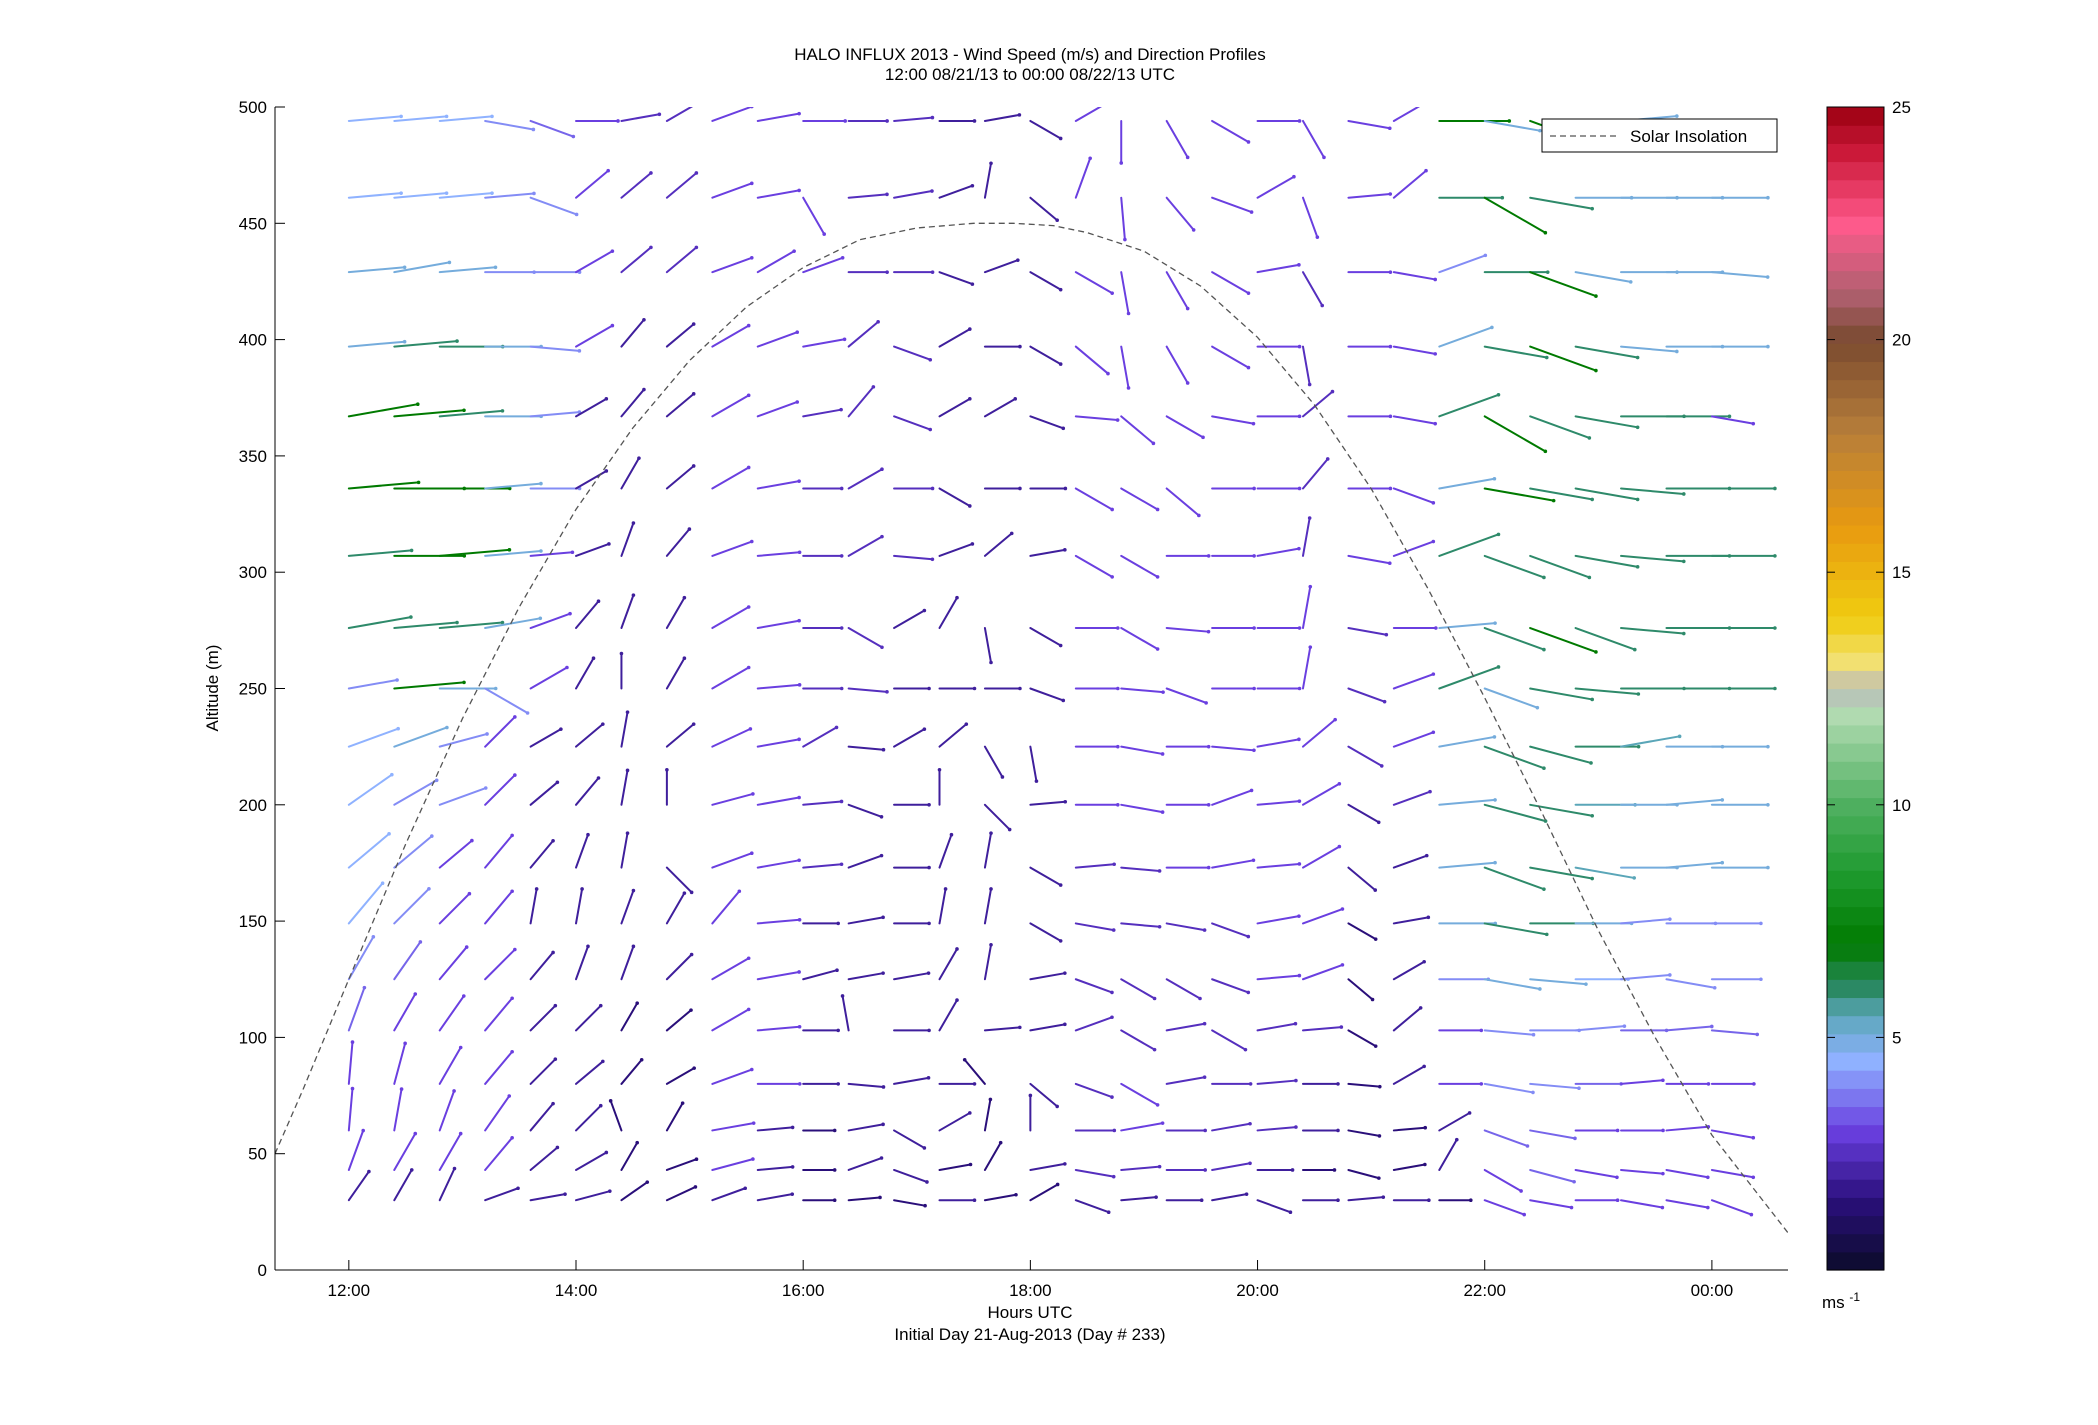 The image size is (2098, 1425). Describe the element at coordinates (262, 1270) in the screenshot. I see `y-tick-label: 0` at that location.